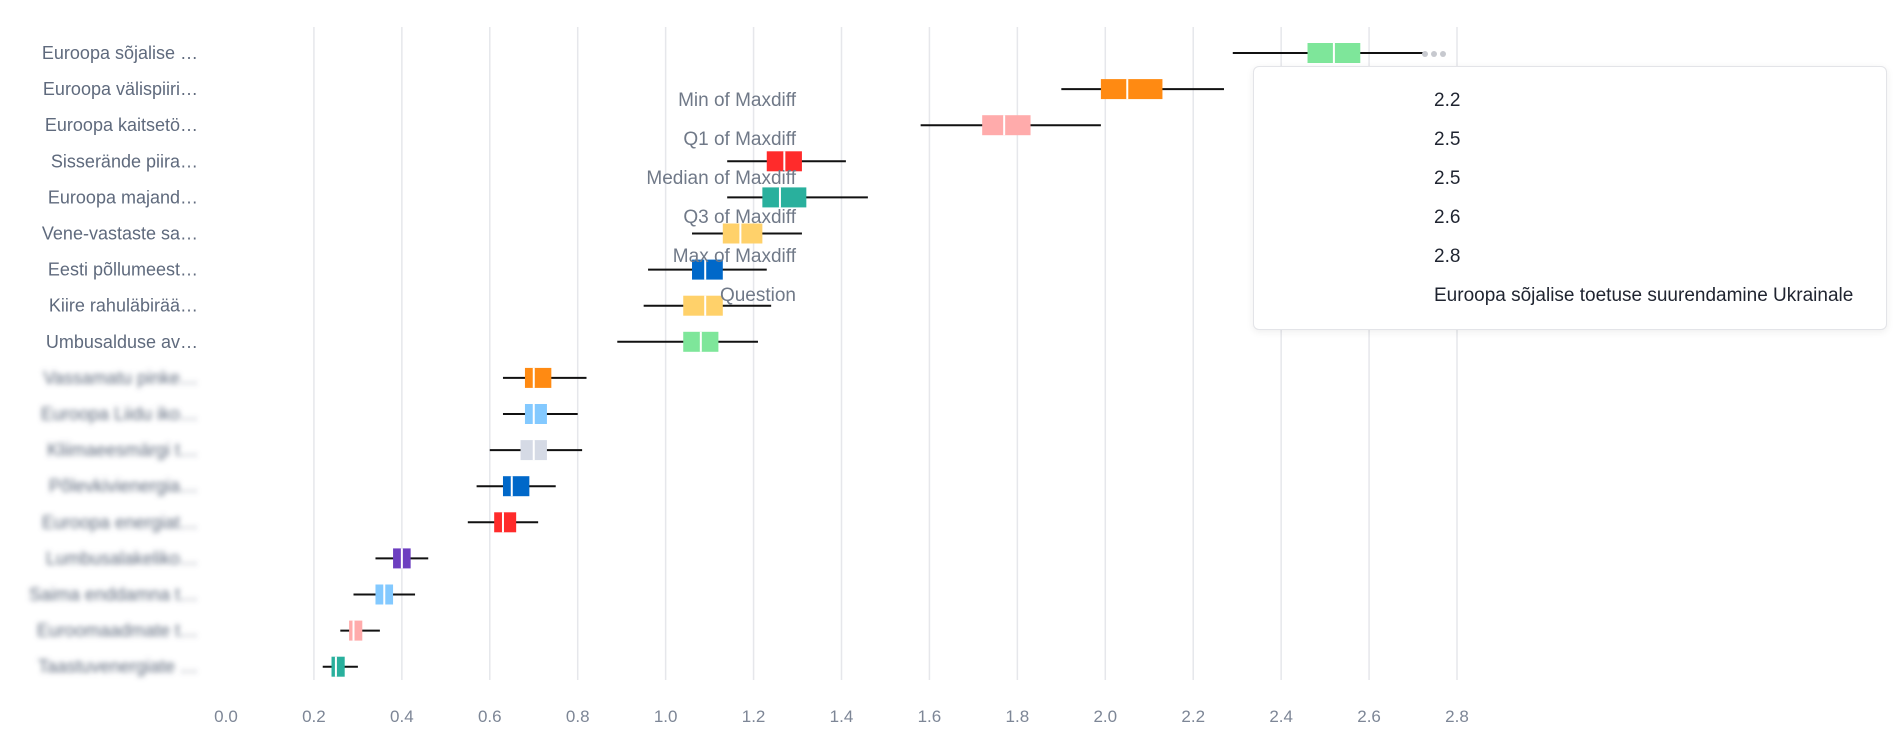 The image size is (1898, 750). What do you see at coordinates (402, 716) in the screenshot?
I see `x-tick-label: 0.4` at bounding box center [402, 716].